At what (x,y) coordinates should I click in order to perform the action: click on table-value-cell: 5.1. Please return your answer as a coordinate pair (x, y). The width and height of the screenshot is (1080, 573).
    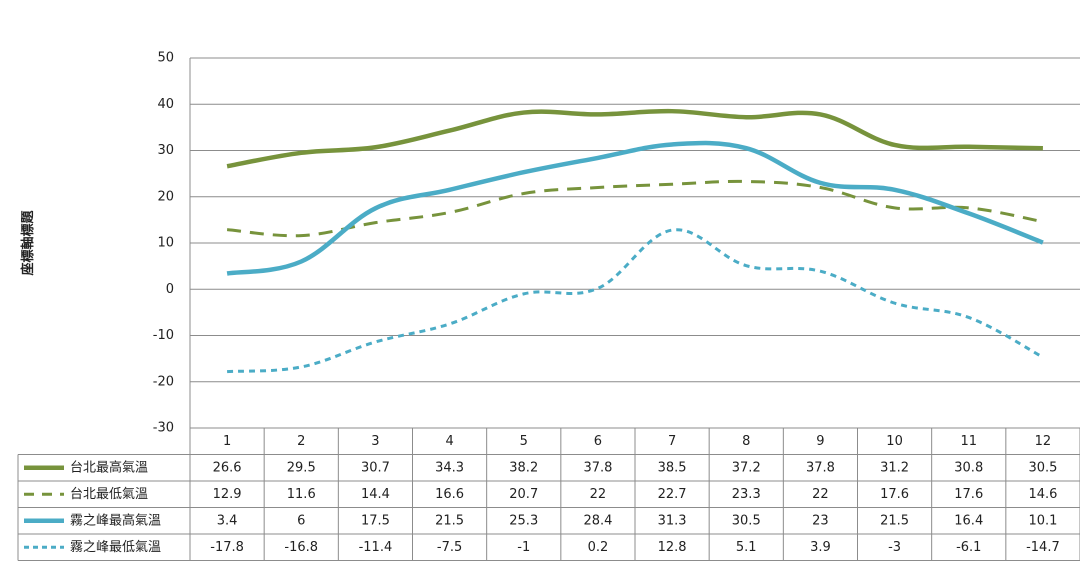
    Looking at the image, I should click on (746, 547).